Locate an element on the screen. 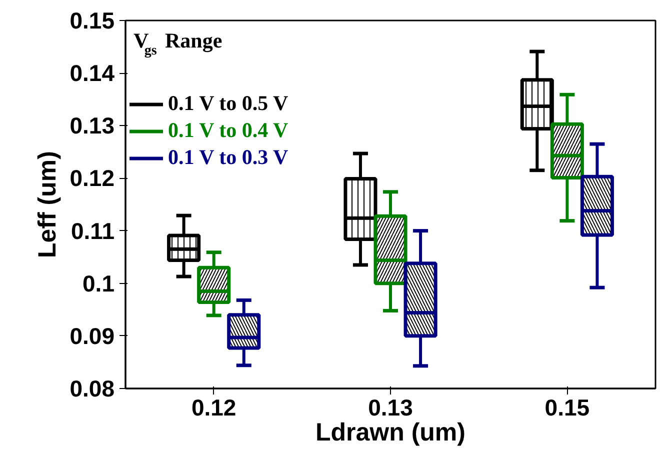 This screenshot has height=467, width=660. y-tick-label: 0.1 is located at coordinates (98, 283).